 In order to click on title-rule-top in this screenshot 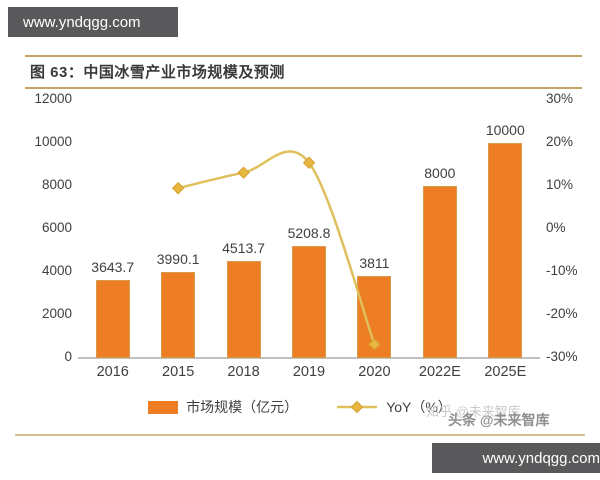, I will do `click(303, 56)`.